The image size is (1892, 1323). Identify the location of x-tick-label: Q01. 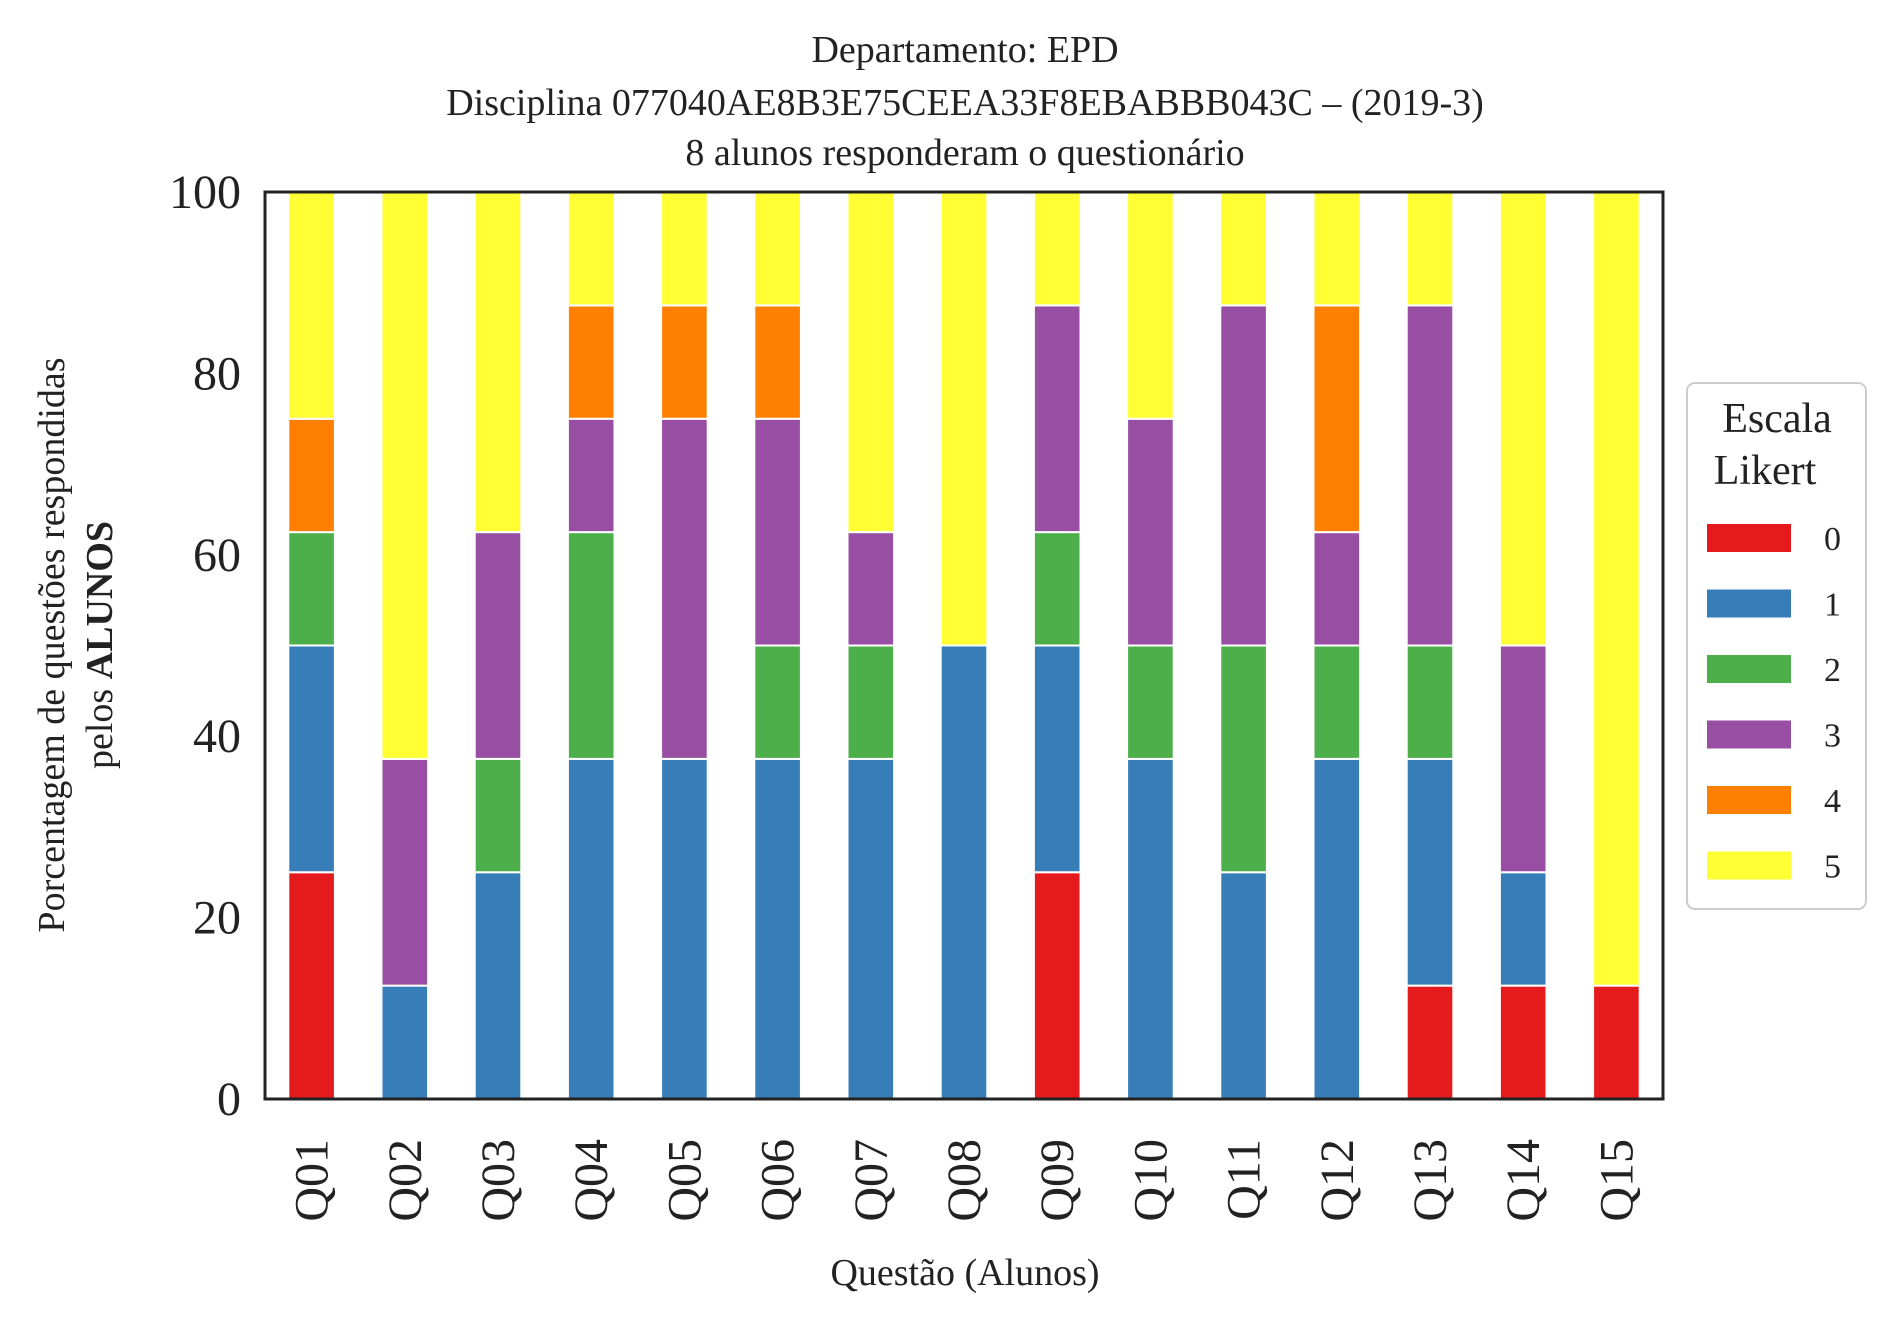
(312, 1180).